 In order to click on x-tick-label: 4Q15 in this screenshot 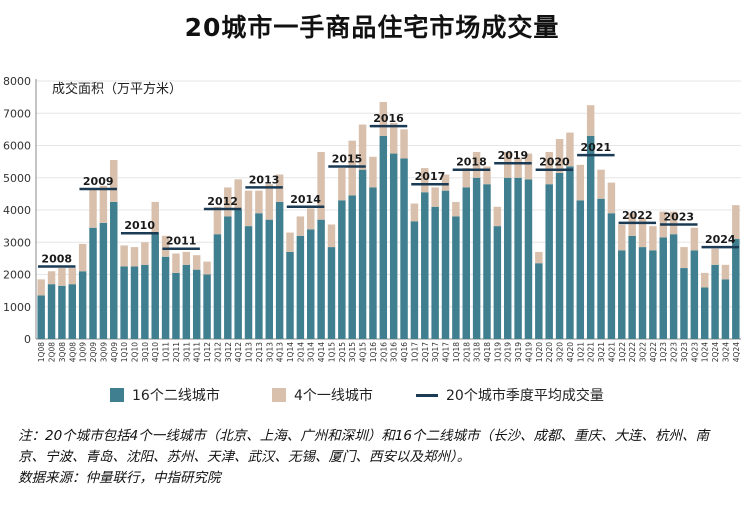, I will do `click(363, 352)`.